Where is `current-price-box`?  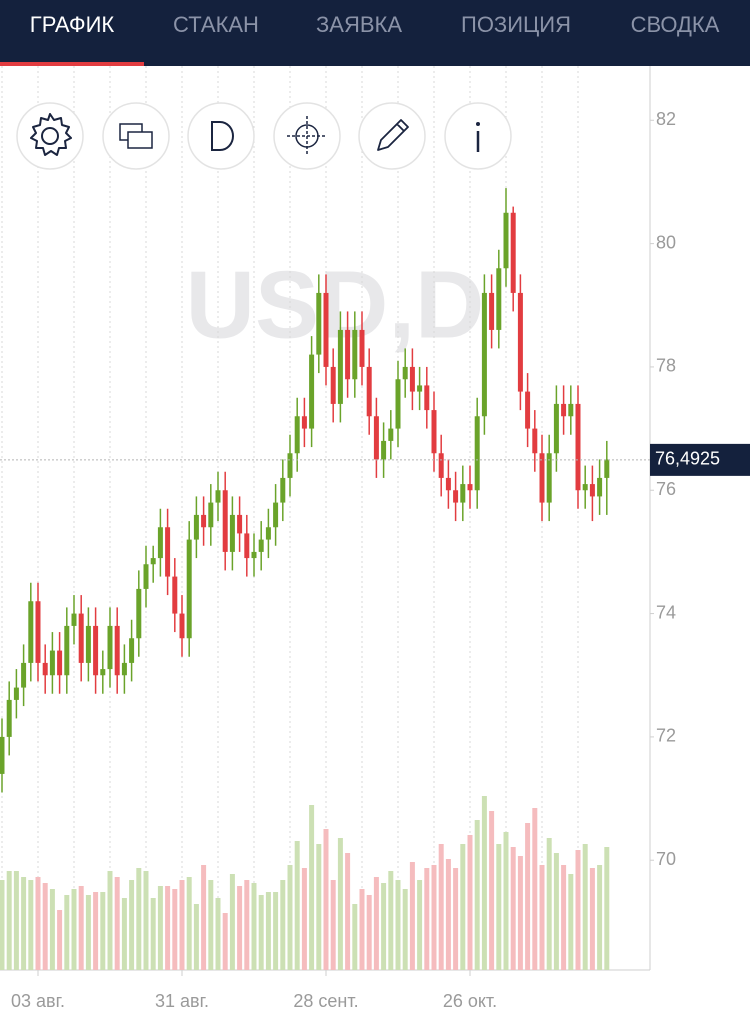
current-price-box is located at coordinates (700, 459).